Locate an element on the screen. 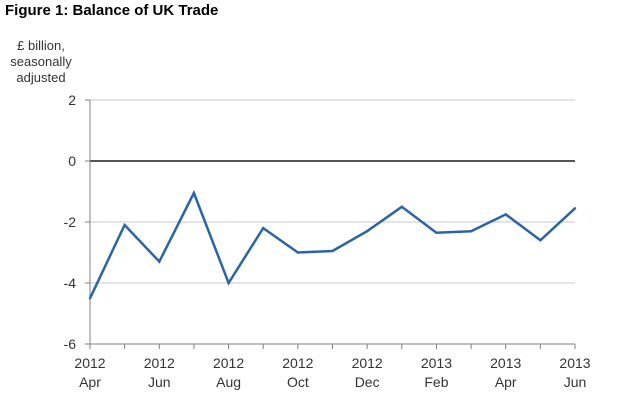  y-axis-label: £ billion, seasonally adjusted is located at coordinates (41, 62).